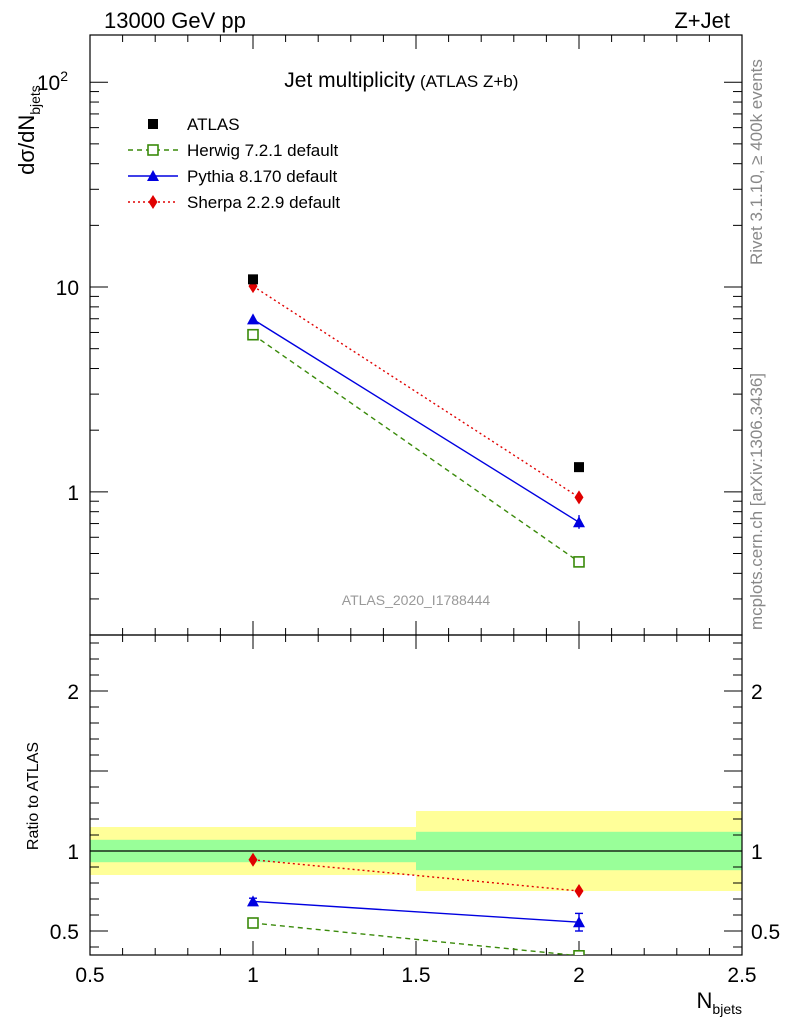 The height and width of the screenshot is (1024, 786). Describe the element at coordinates (349, 80) in the screenshot. I see `chart-title: Jet multiplicity` at that location.